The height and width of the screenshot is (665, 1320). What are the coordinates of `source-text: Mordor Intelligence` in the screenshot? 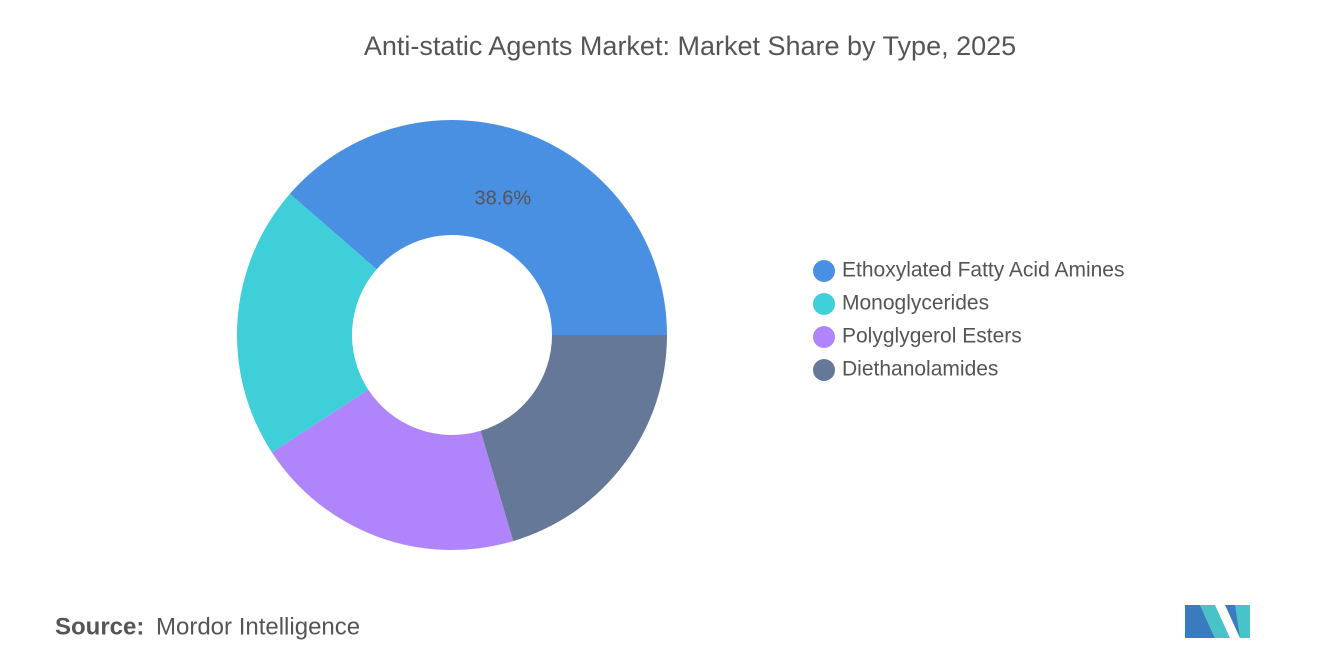 It's located at (258, 626).